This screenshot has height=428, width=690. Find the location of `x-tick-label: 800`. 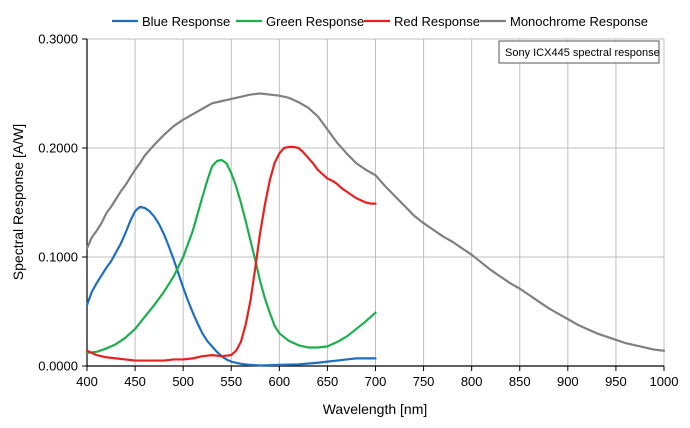

x-tick-label: 800 is located at coordinates (472, 381).